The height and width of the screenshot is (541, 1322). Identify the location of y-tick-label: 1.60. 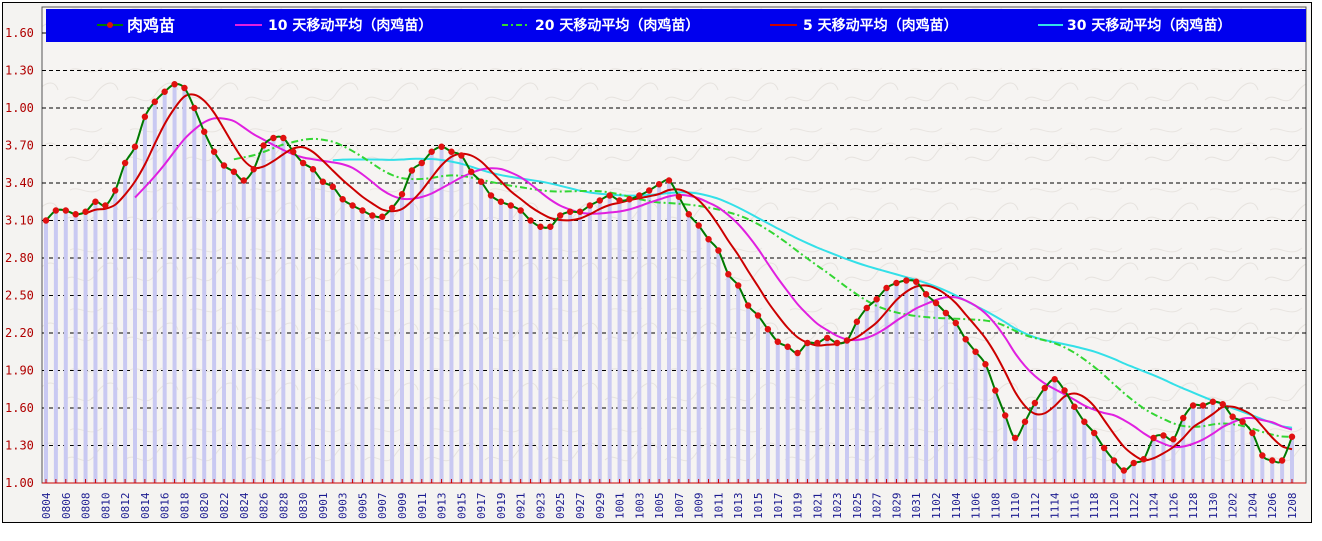
(19, 408).